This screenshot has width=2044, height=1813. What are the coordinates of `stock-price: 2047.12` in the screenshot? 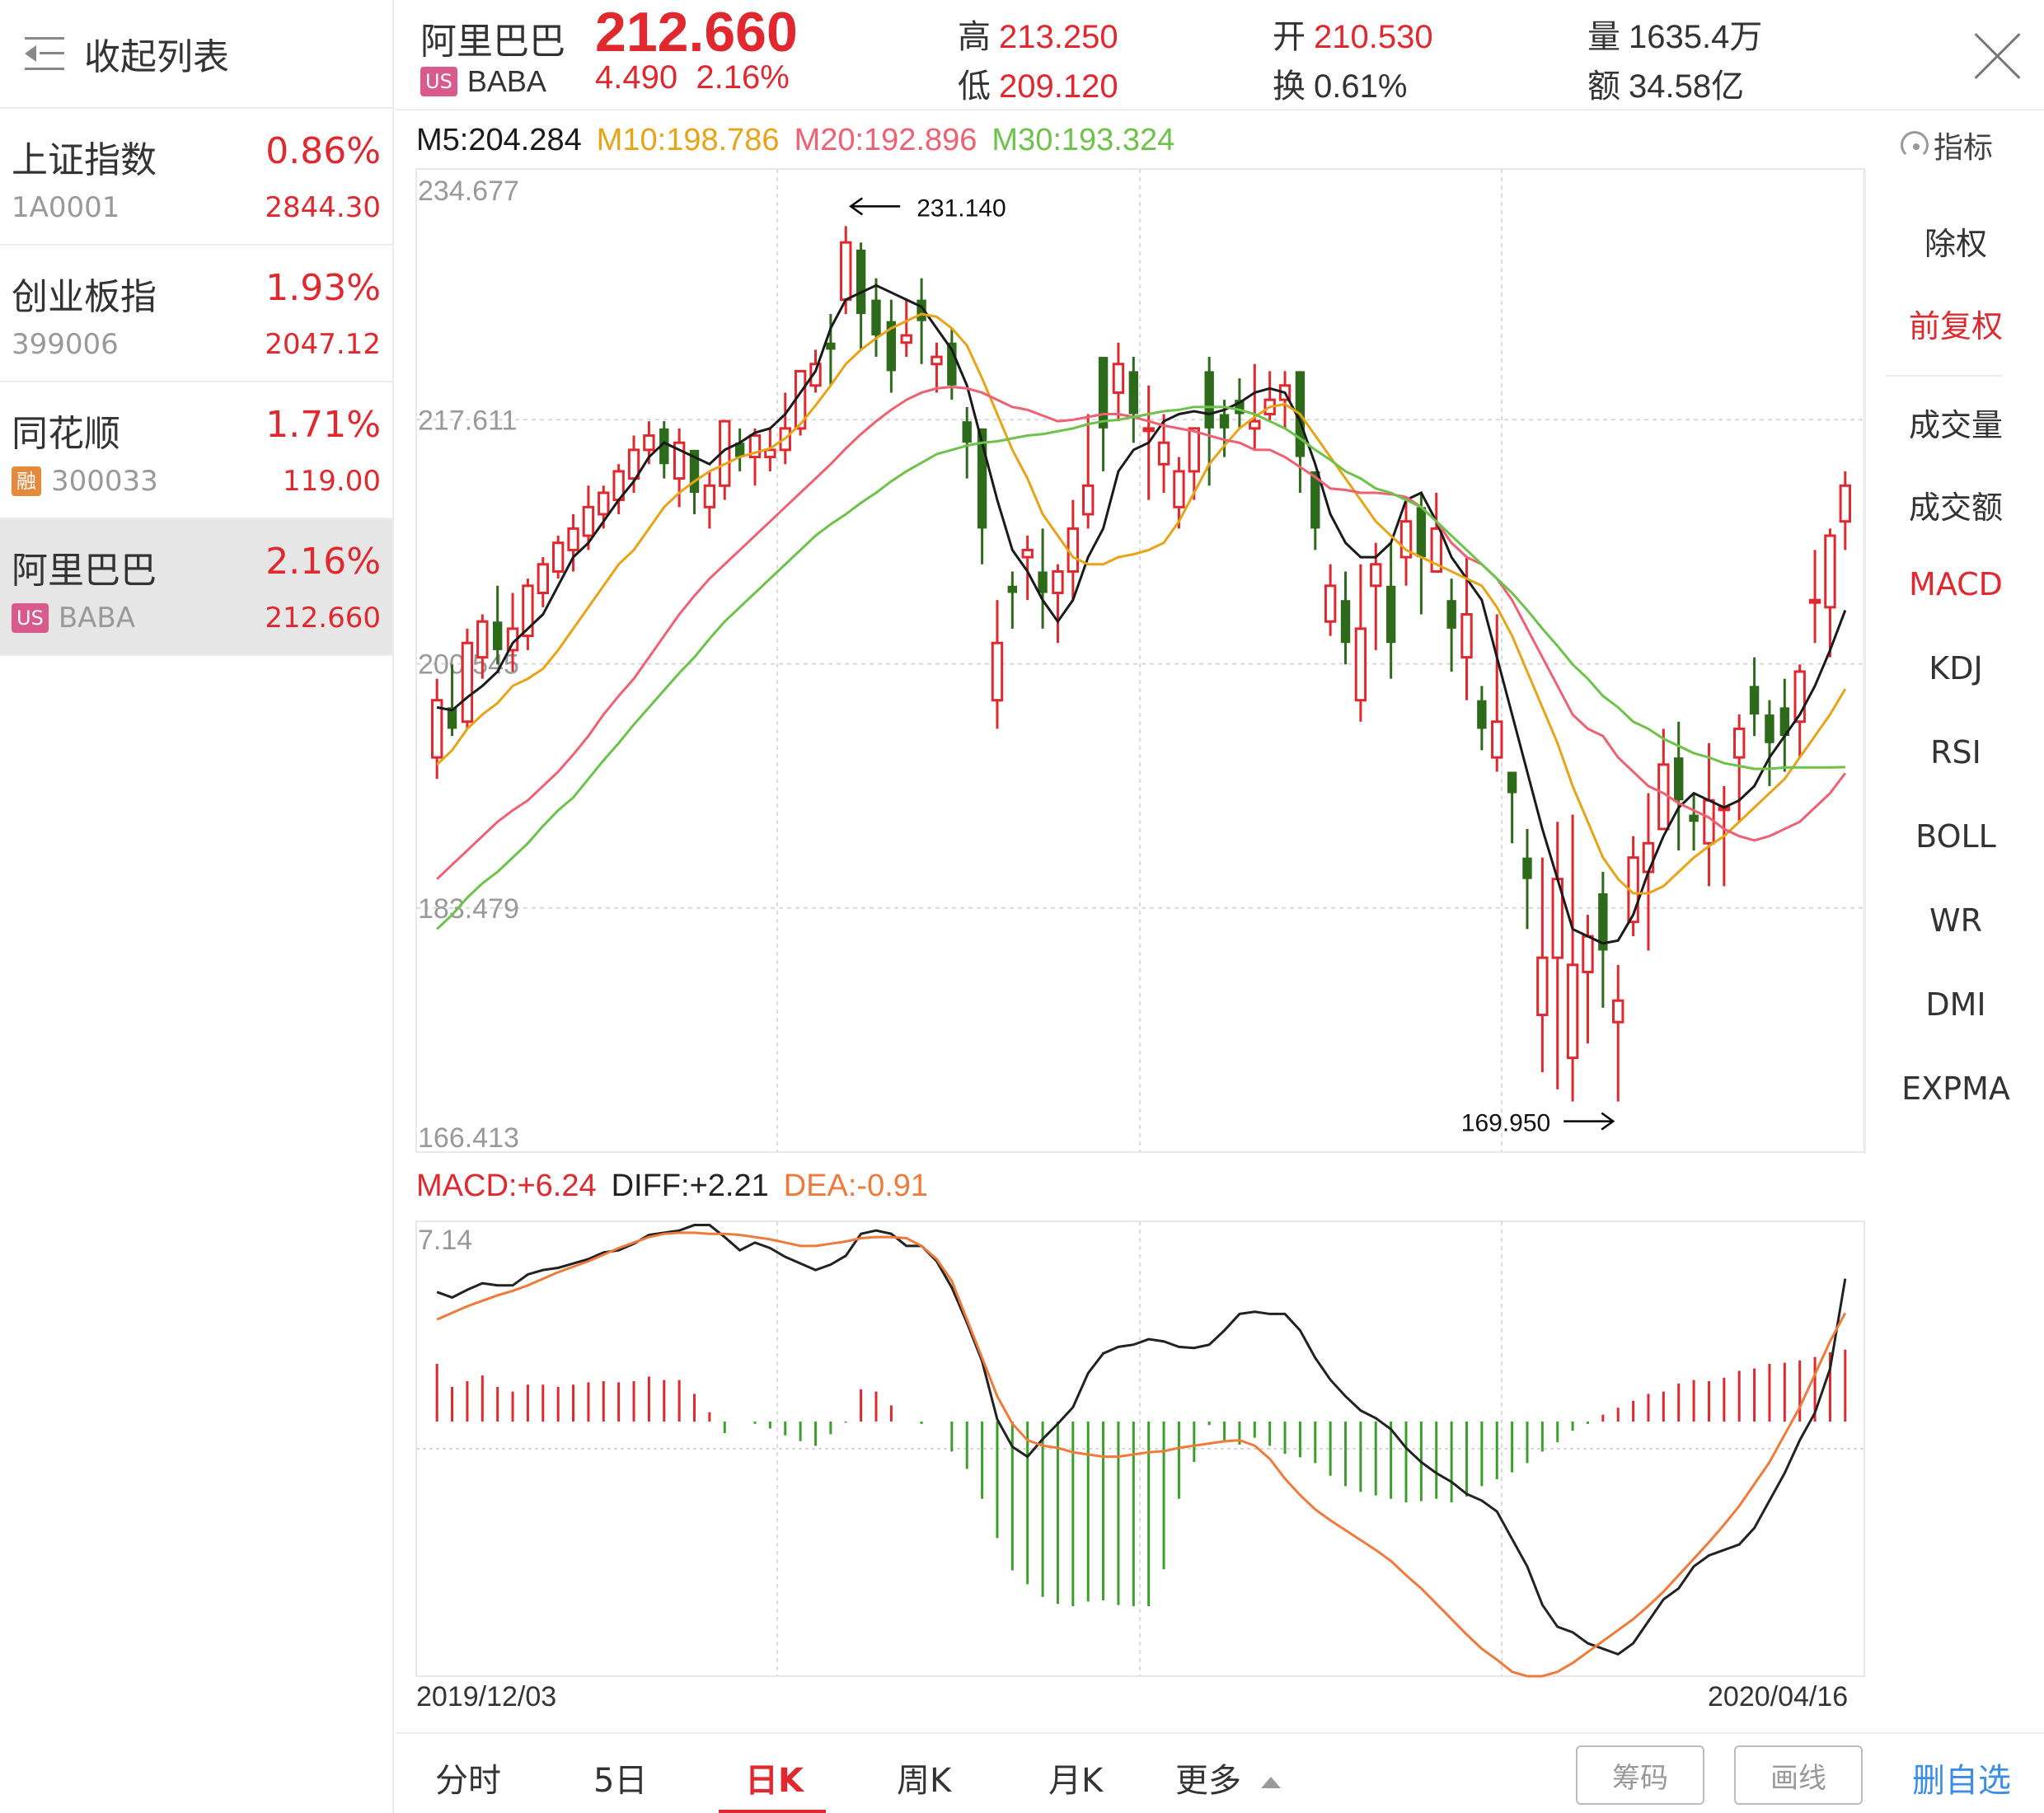 It's located at (323, 344).